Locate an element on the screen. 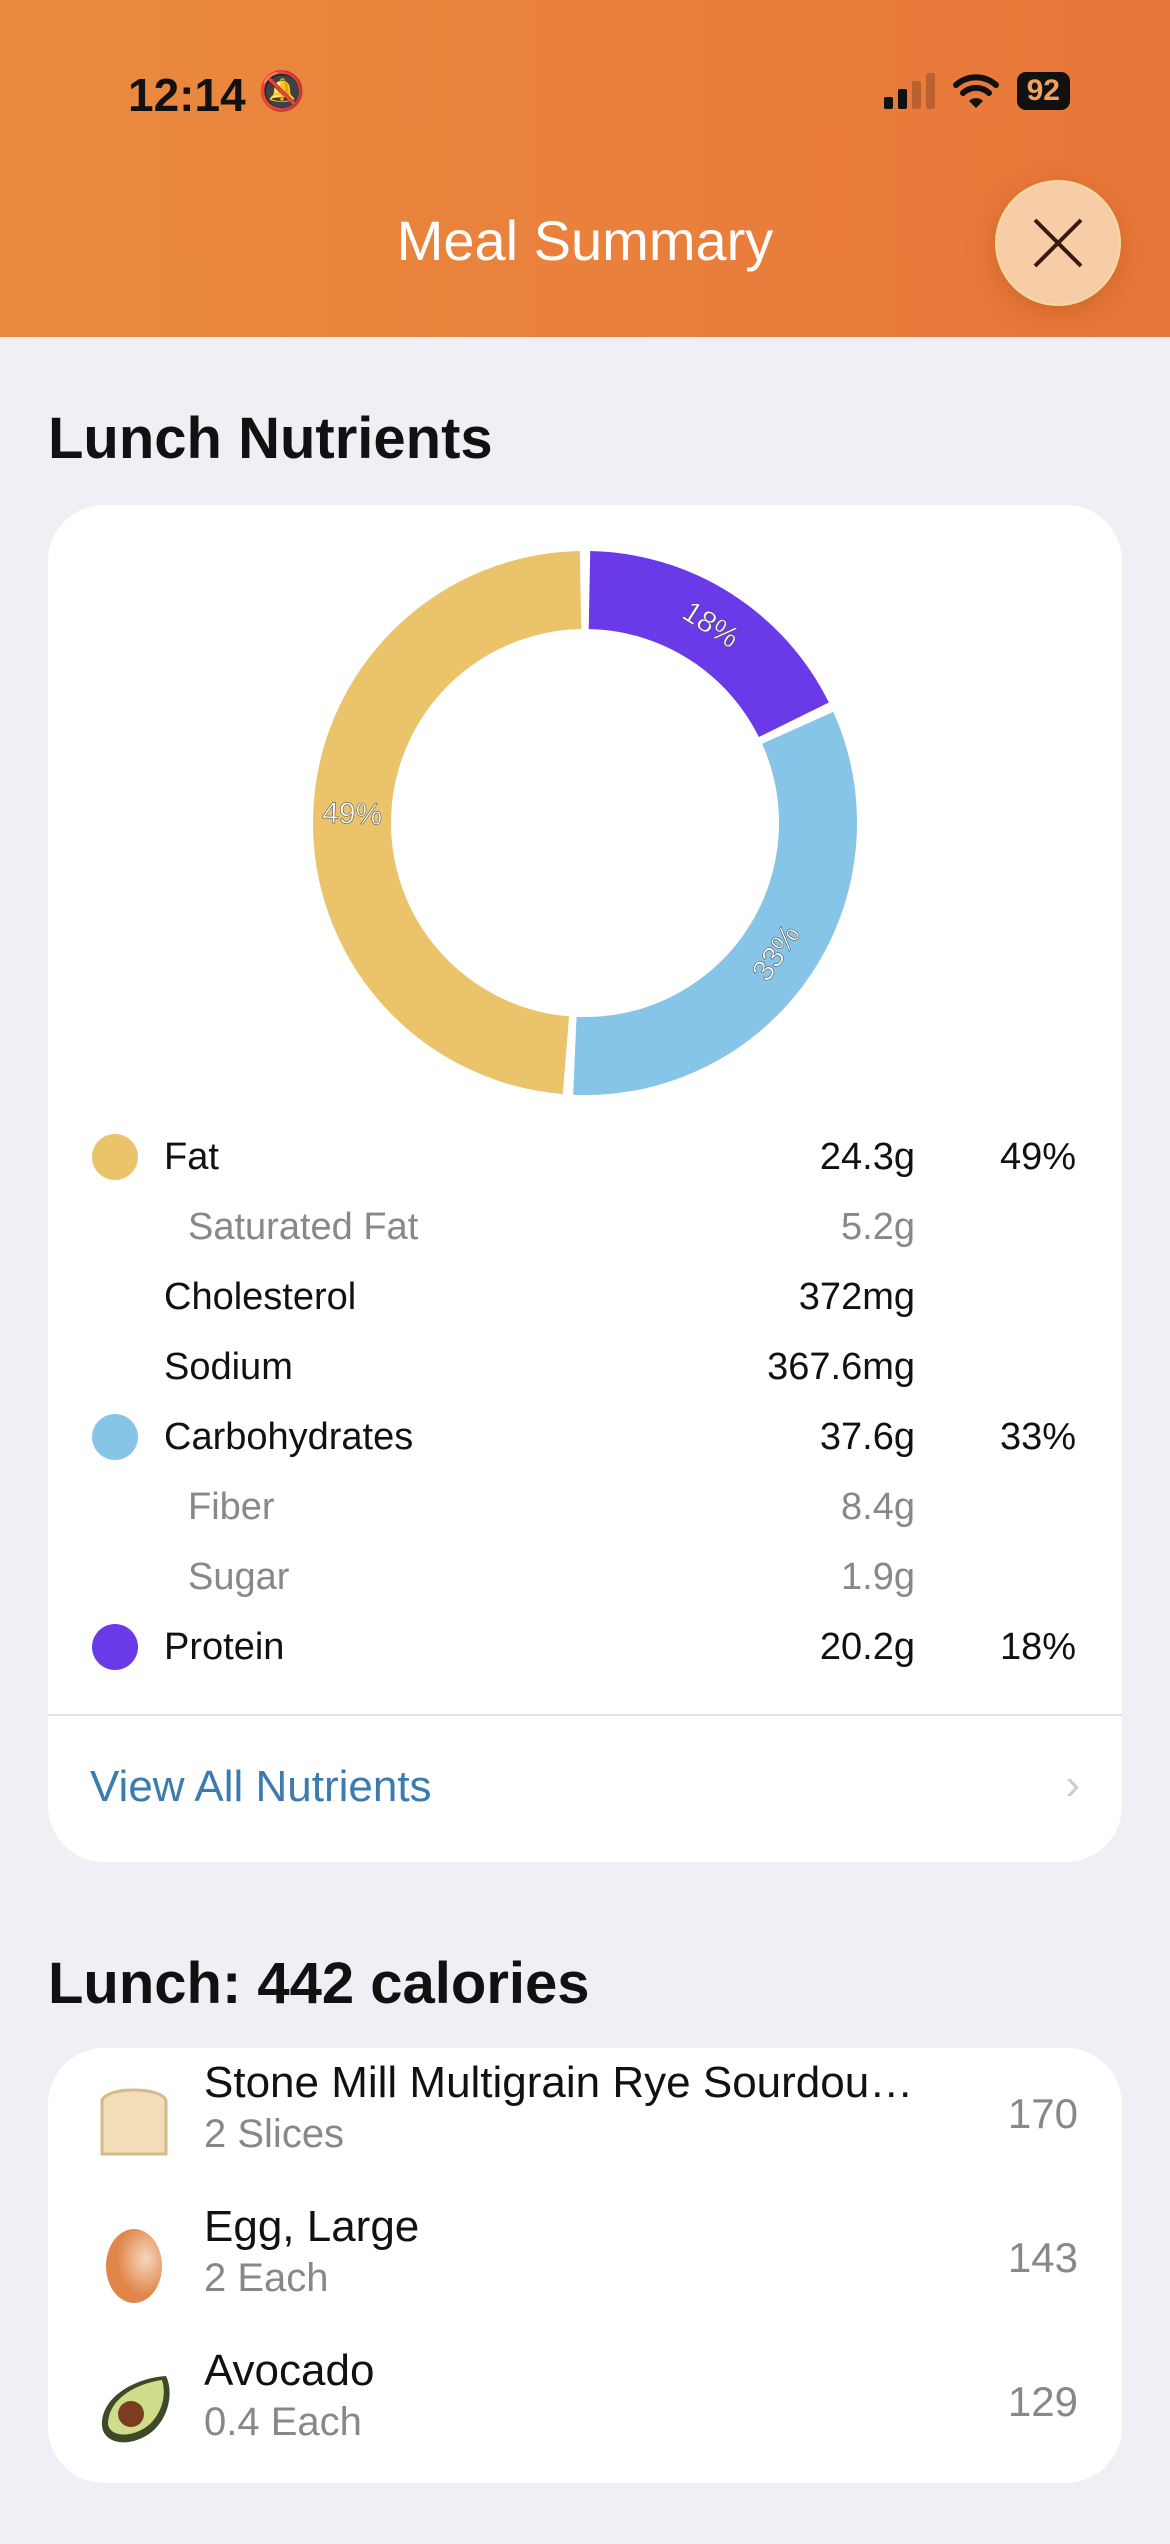  donut-segment-carbohydrates is located at coordinates (715, 903).